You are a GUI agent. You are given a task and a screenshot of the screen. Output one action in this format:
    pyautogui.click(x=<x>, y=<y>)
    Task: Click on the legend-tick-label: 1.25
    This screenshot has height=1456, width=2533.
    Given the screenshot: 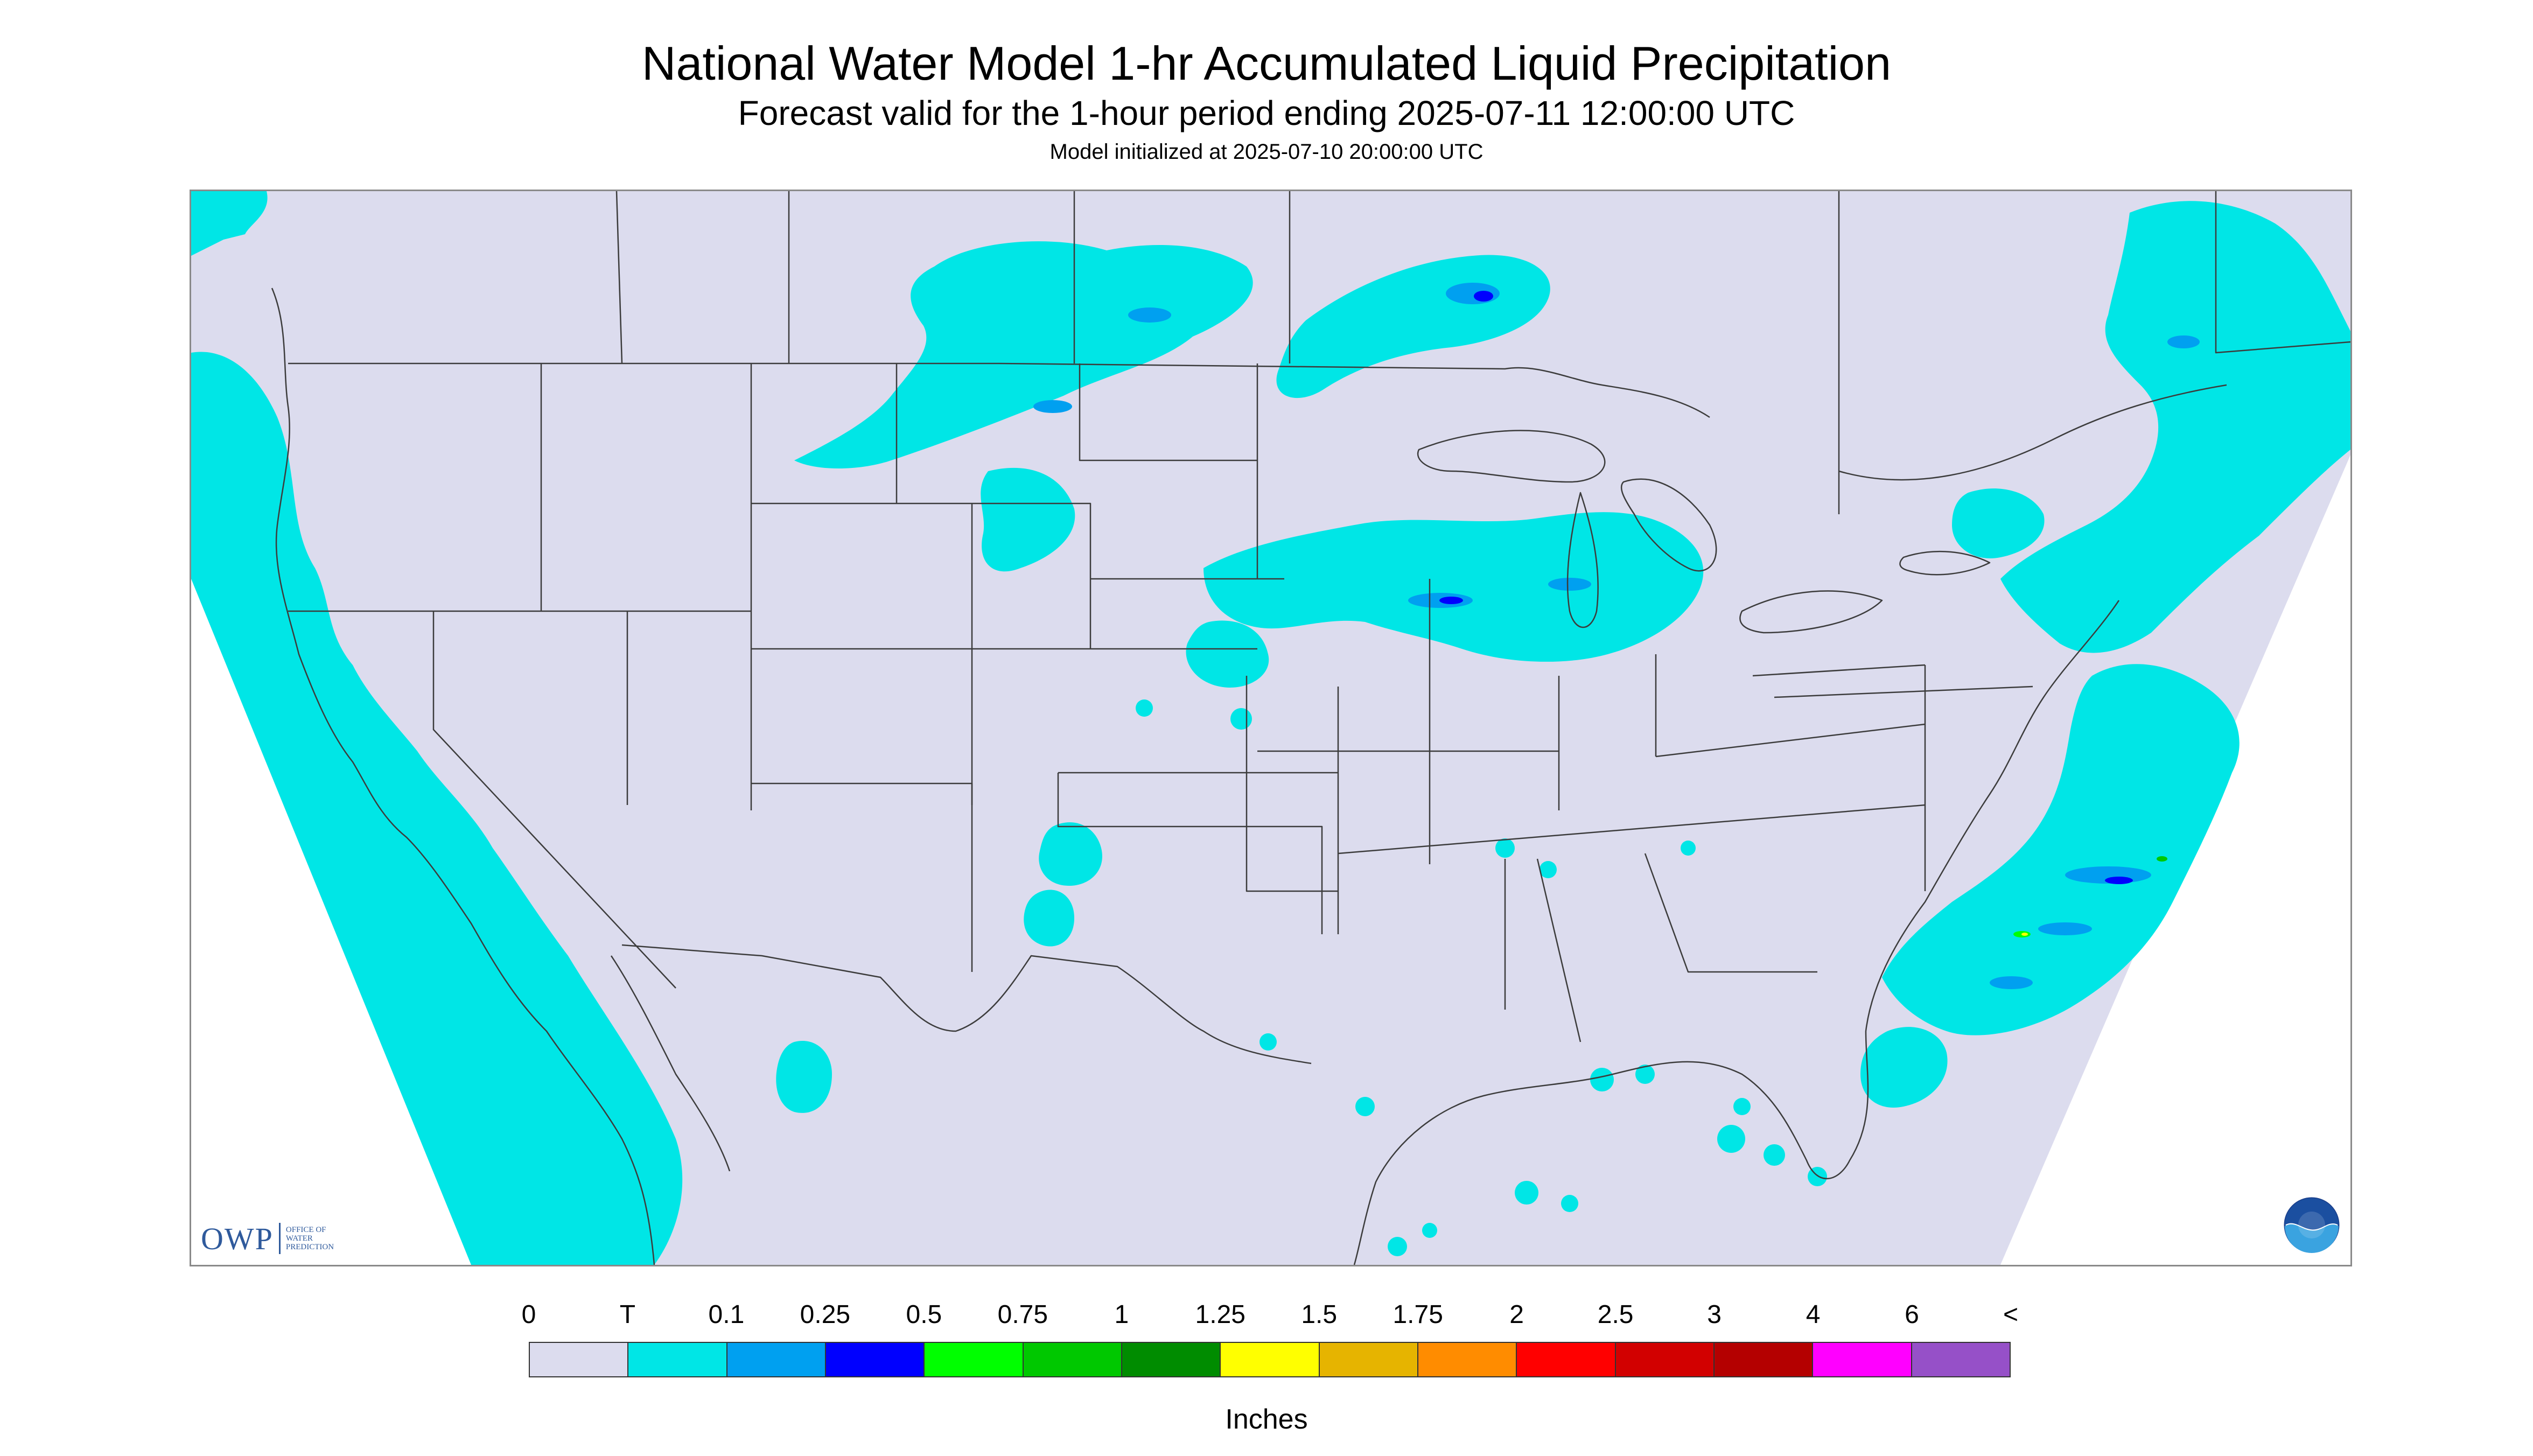 What is the action you would take?
    pyautogui.click(x=1220, y=1314)
    